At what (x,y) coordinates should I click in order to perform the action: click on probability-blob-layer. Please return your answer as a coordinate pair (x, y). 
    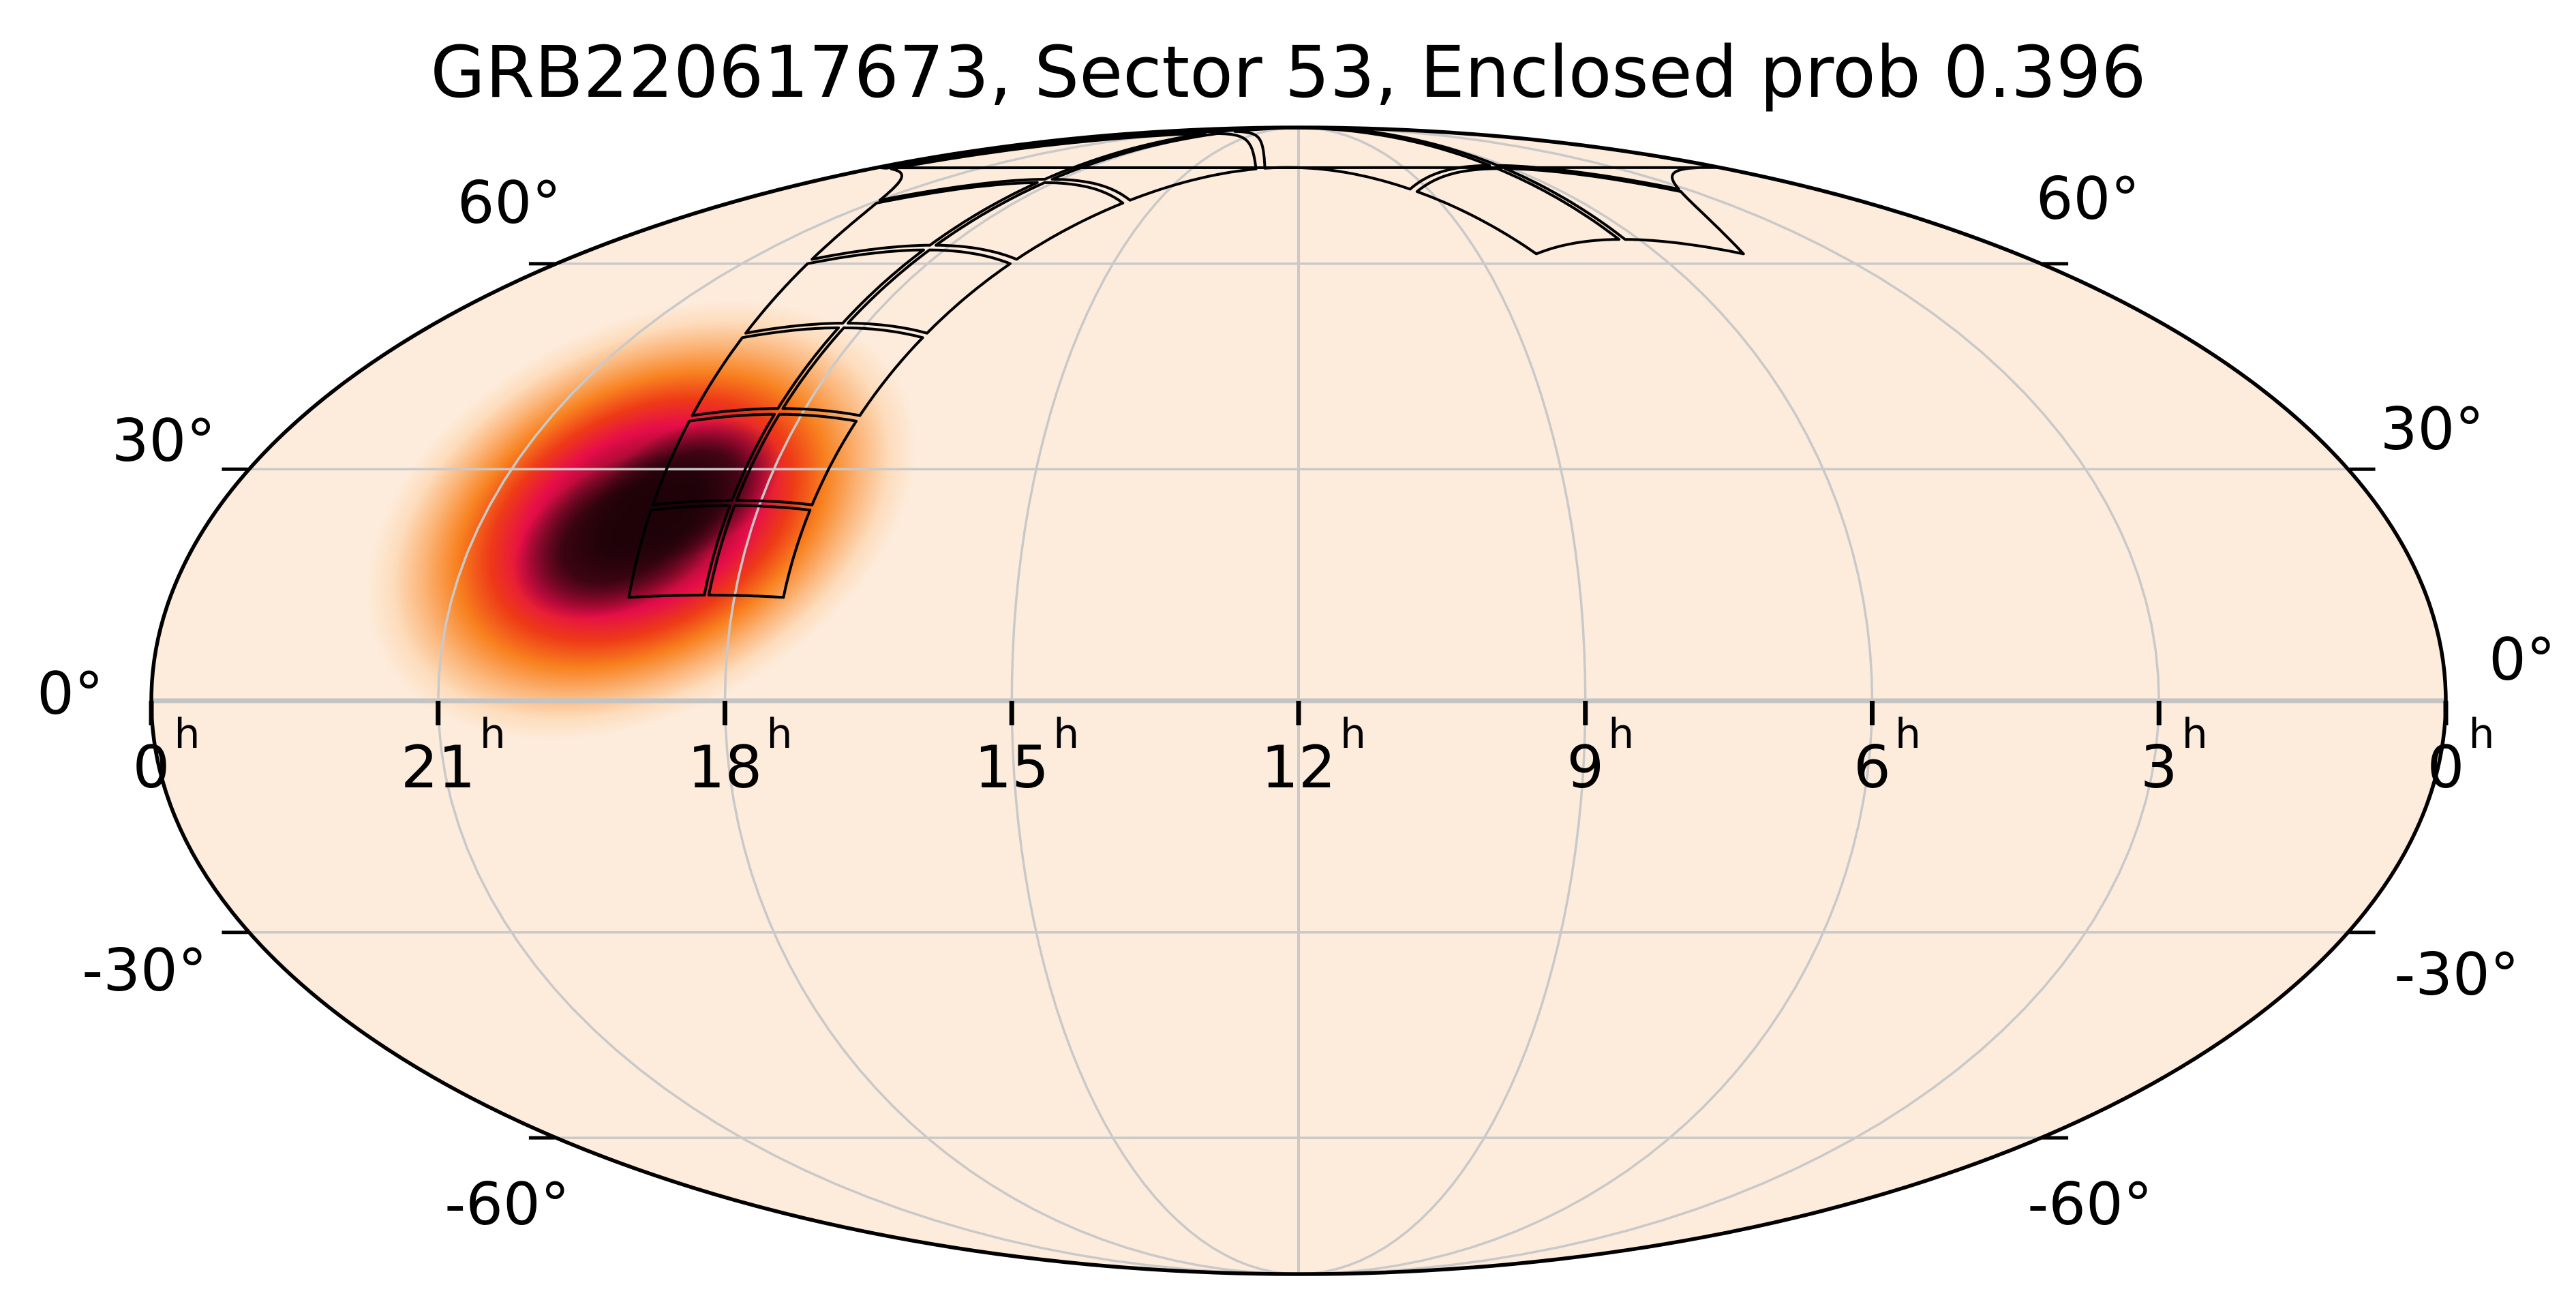
    Looking at the image, I should click on (641, 520).